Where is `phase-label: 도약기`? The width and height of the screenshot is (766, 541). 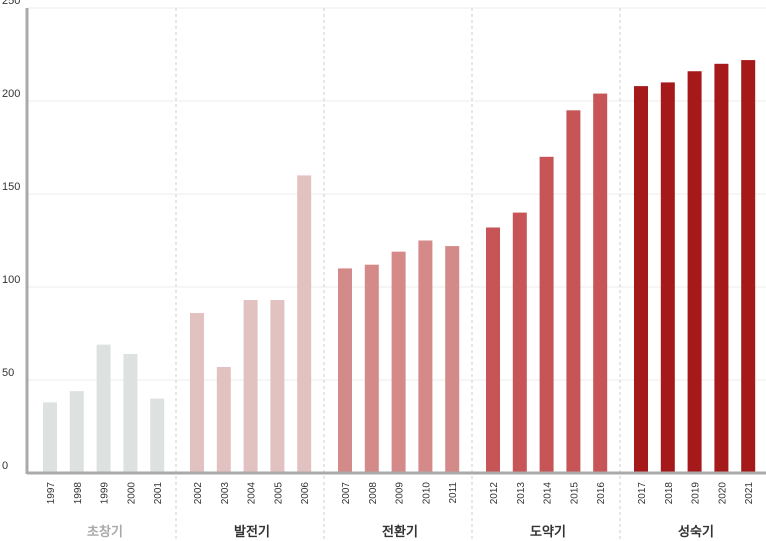
phase-label: 도약기 is located at coordinates (548, 532).